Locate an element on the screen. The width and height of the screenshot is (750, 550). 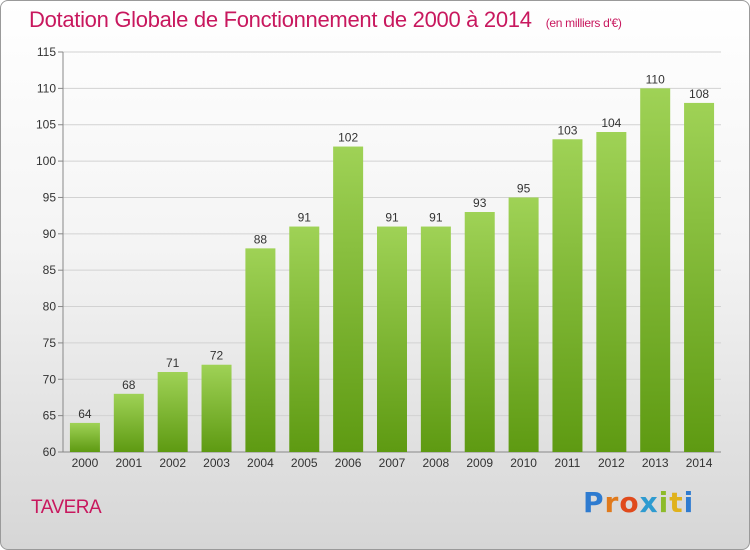
bar-2003 is located at coordinates (216, 408).